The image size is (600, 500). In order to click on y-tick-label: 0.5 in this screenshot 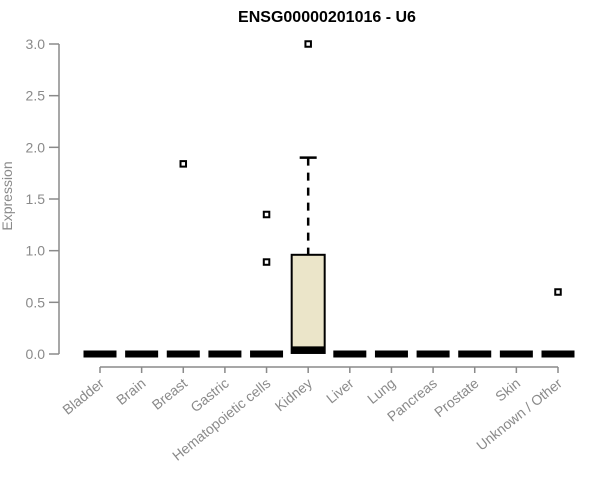, I will do `click(36, 302)`.